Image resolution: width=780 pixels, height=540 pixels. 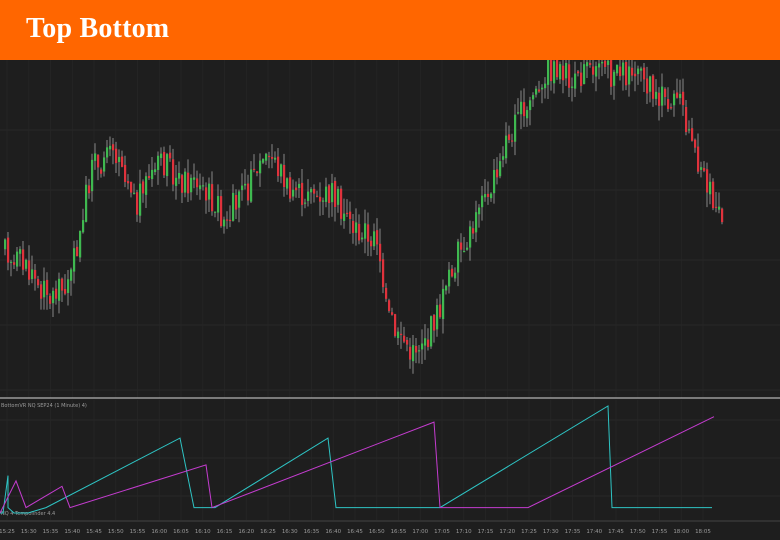 What do you see at coordinates (203, 532) in the screenshot?
I see `time-tick-label: 16:10` at bounding box center [203, 532].